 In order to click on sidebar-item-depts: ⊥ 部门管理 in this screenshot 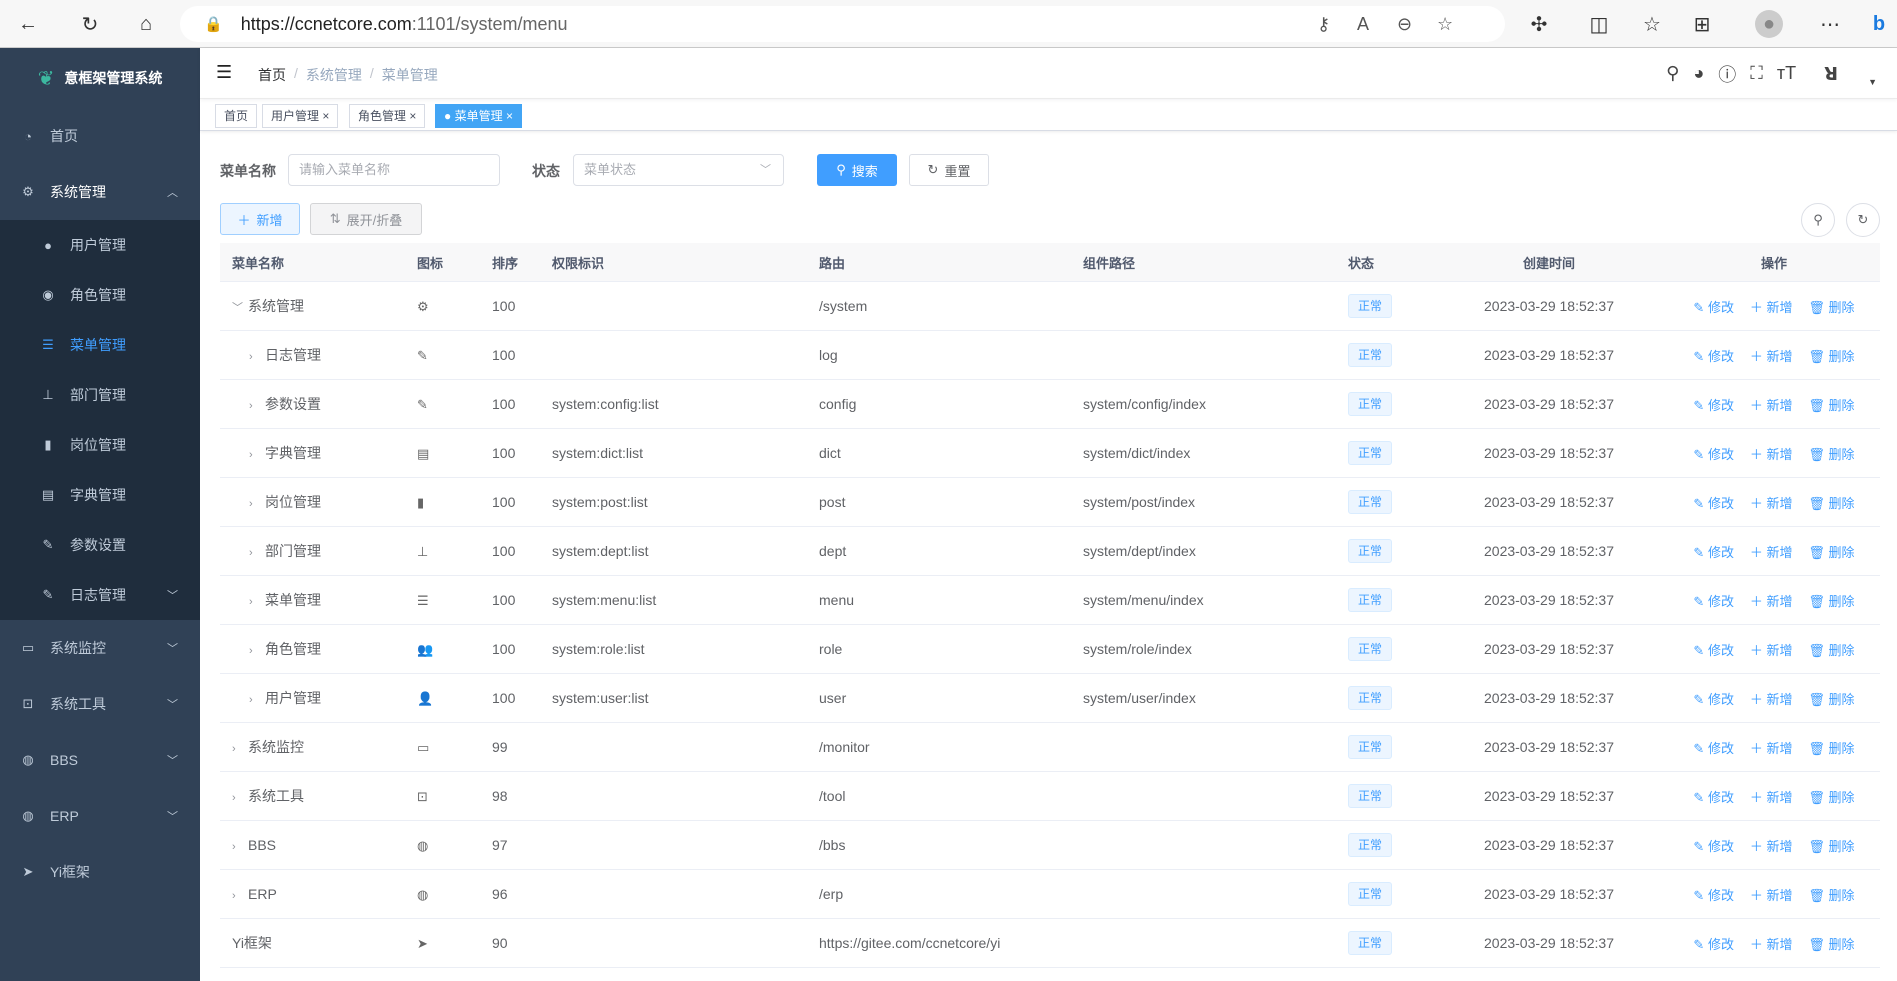, I will do `click(100, 395)`.